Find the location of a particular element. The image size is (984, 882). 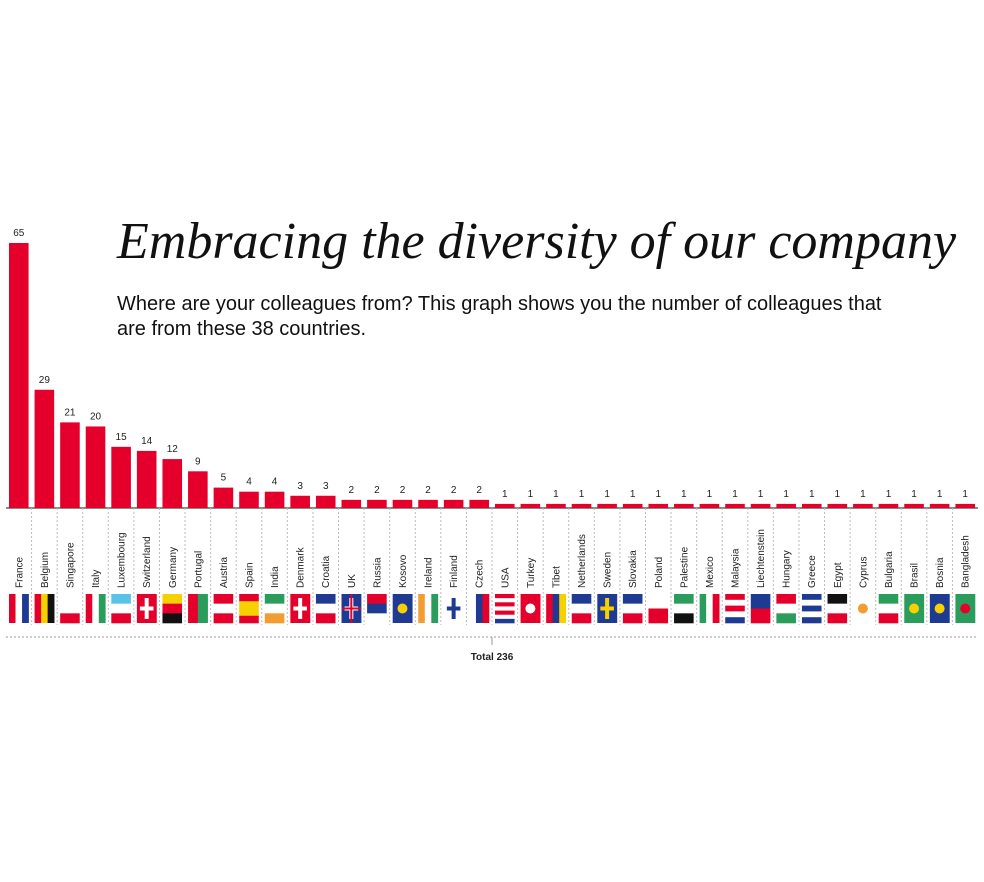

category-label: France is located at coordinates (19, 572).